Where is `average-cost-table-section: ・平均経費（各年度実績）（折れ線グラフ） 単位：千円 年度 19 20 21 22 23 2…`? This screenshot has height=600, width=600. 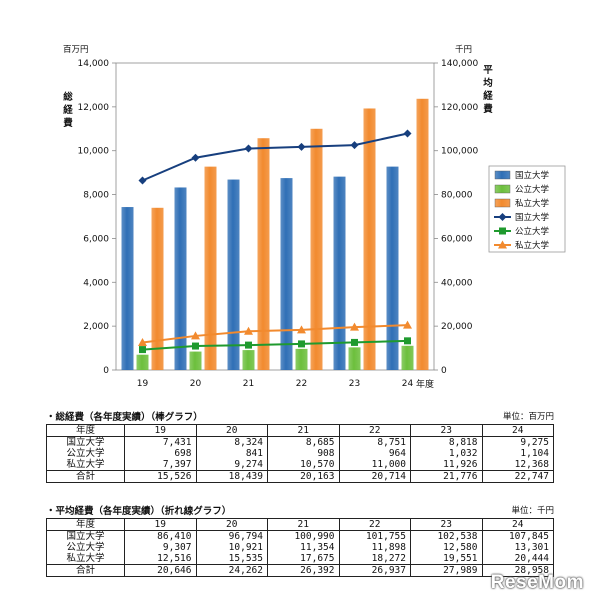 average-cost-table-section: ・平均経費（各年度実績）（折れ線グラフ） 単位：千円 年度 19 20 21 22 23 2… is located at coordinates (300, 540).